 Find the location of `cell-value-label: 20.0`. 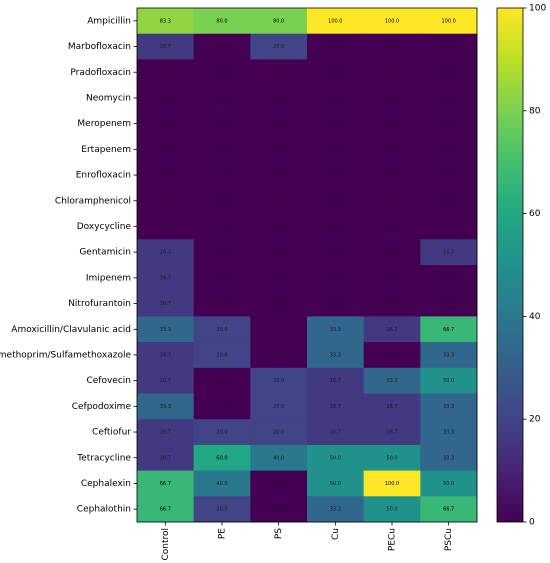

cell-value-label: 20.0 is located at coordinates (278, 433).